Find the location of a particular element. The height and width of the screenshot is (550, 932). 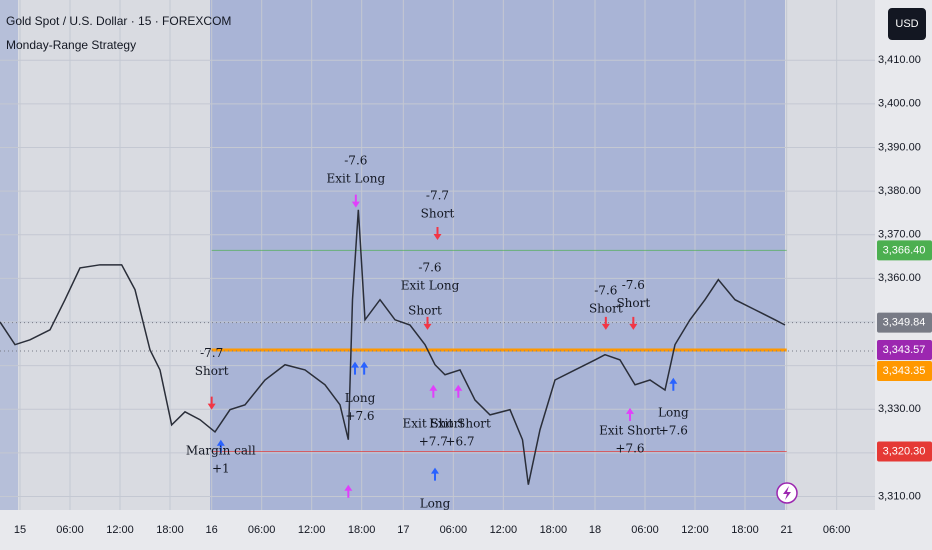

trade-annotation: +7.7 is located at coordinates (433, 441).